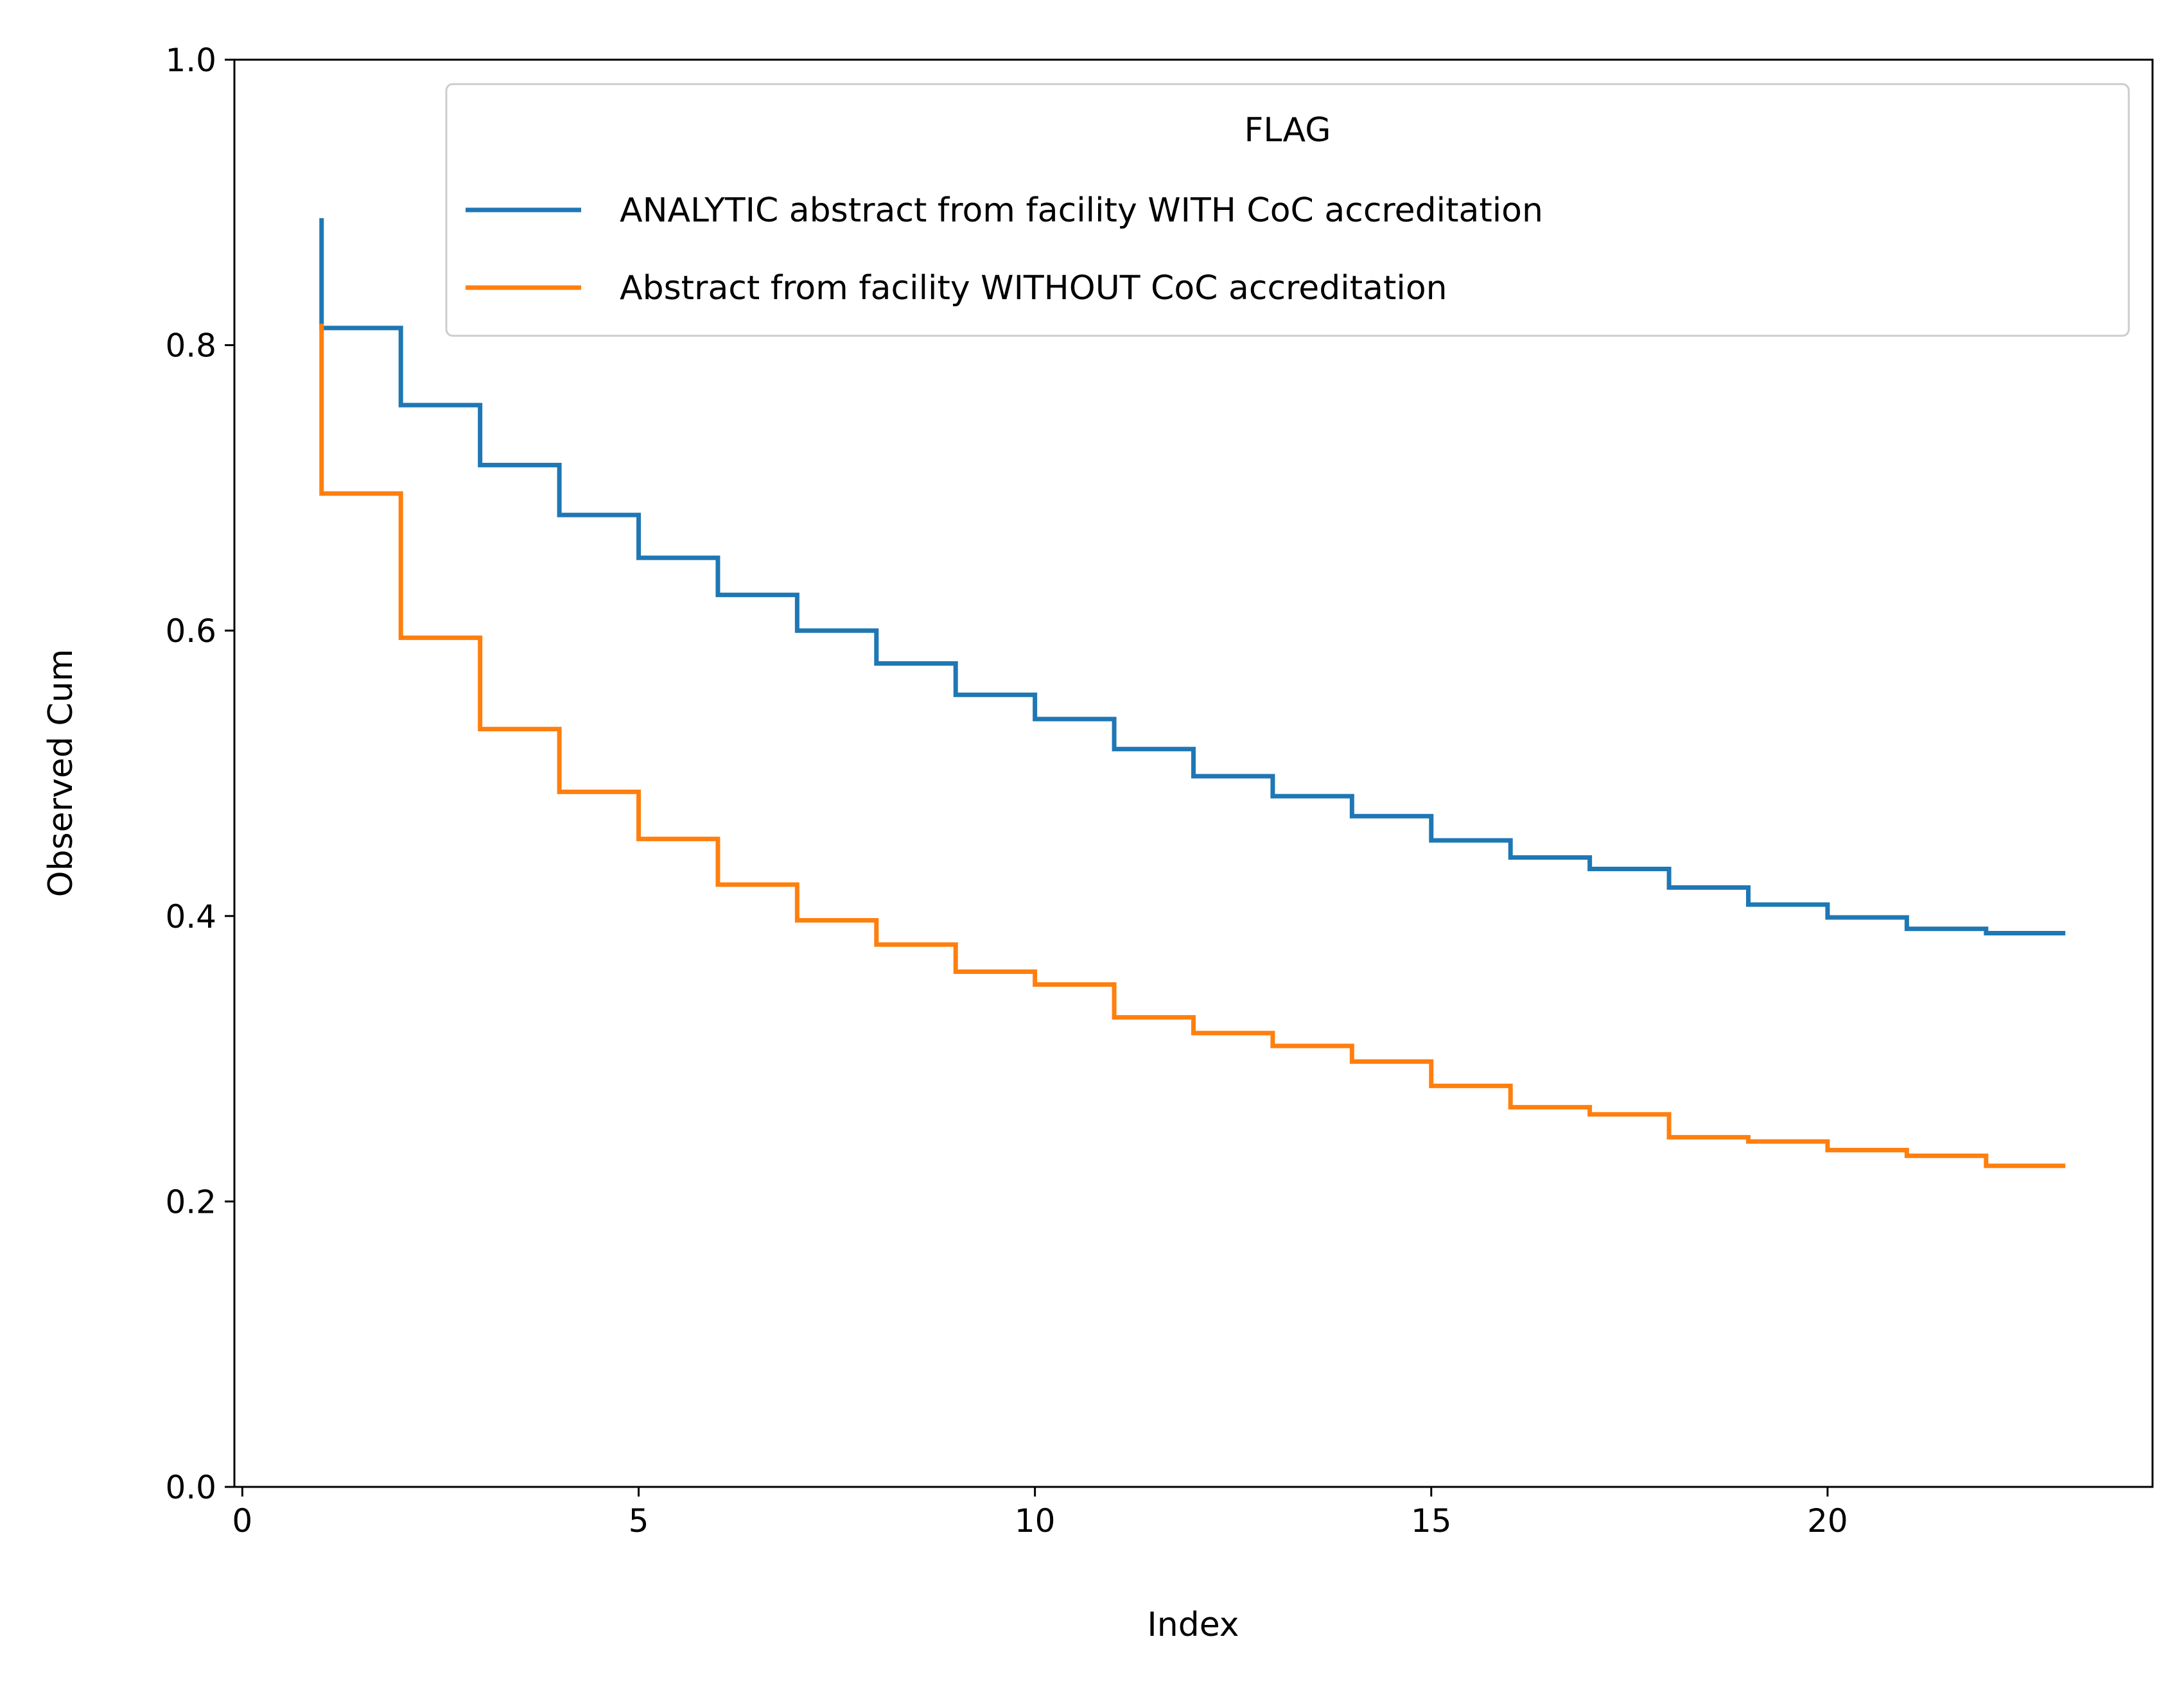 Image resolution: width=2184 pixels, height=1684 pixels. Describe the element at coordinates (199, 774) in the screenshot. I see `y-axis-ticks: 0.0 0.2 0.4 0.6 0.8 1.0` at that location.